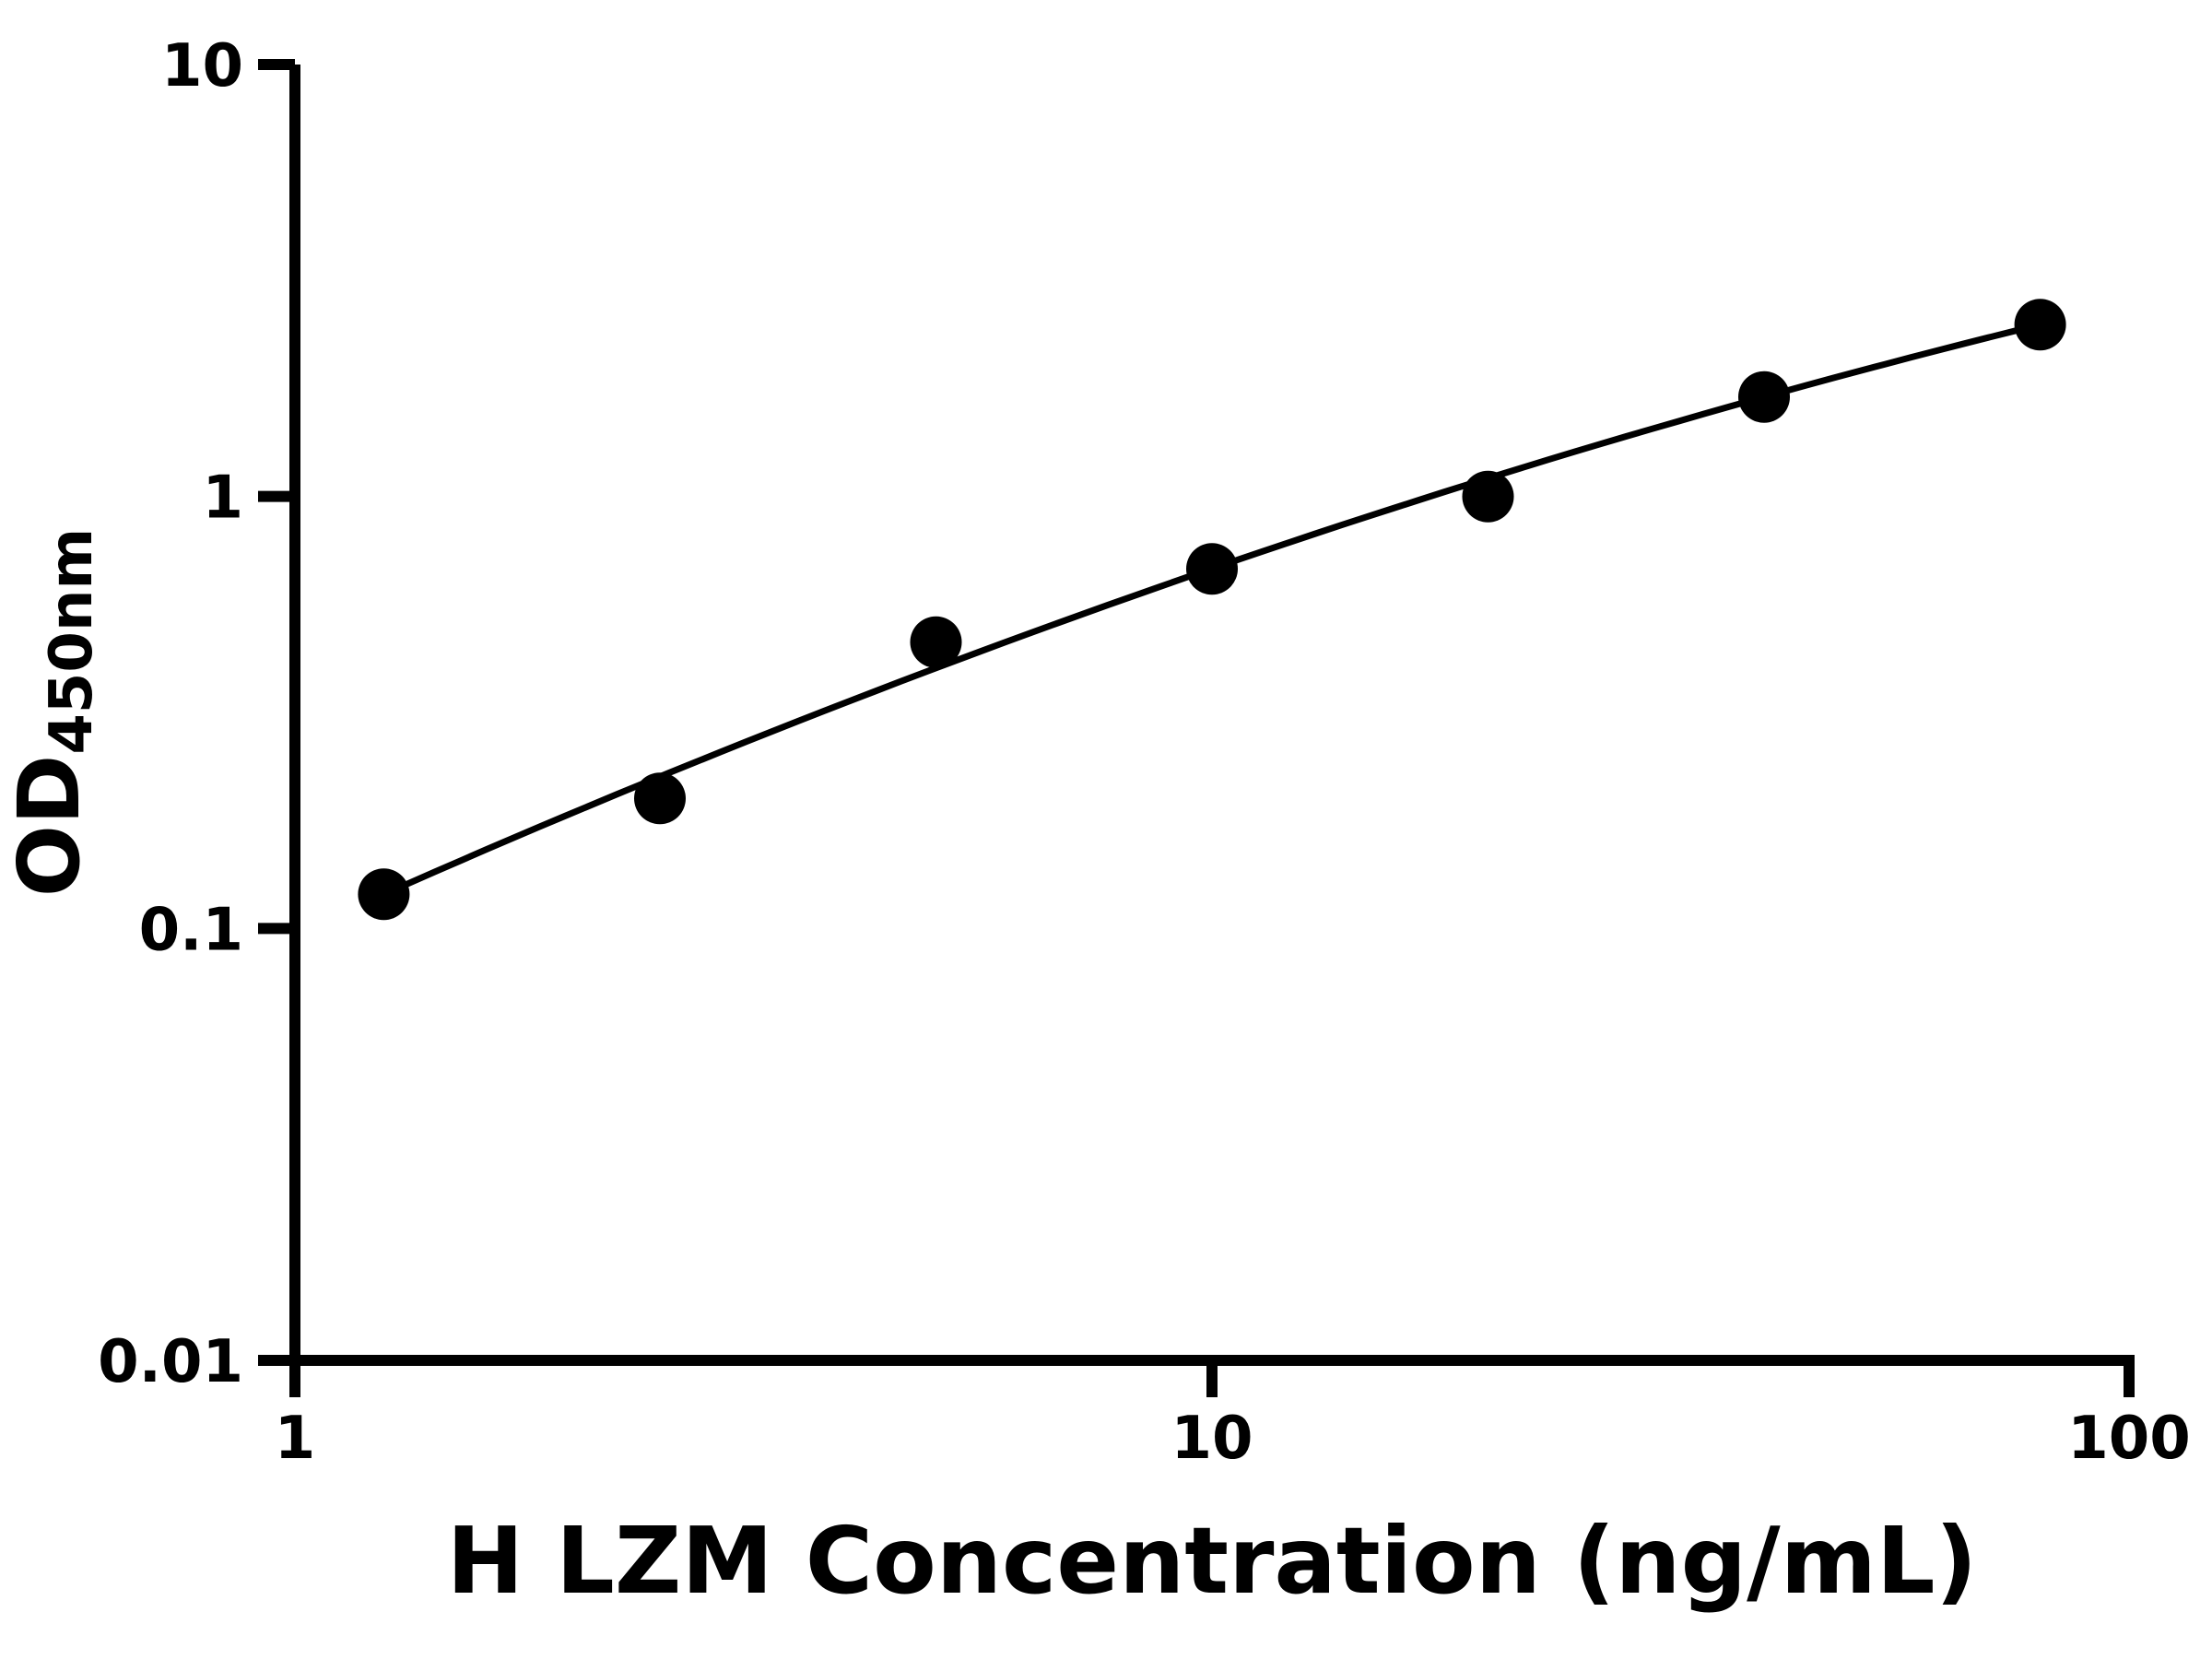  Describe the element at coordinates (1212, 1439) in the screenshot. I see `x-tick-label: 10` at that location.